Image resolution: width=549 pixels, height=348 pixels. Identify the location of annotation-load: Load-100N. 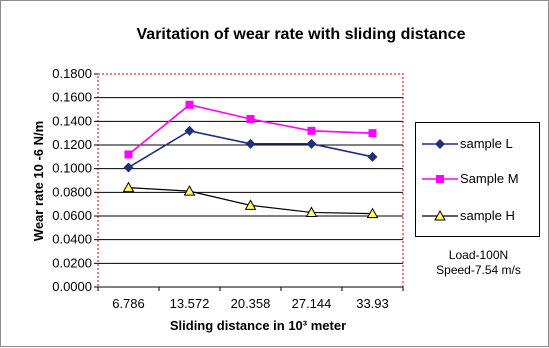
(478, 255).